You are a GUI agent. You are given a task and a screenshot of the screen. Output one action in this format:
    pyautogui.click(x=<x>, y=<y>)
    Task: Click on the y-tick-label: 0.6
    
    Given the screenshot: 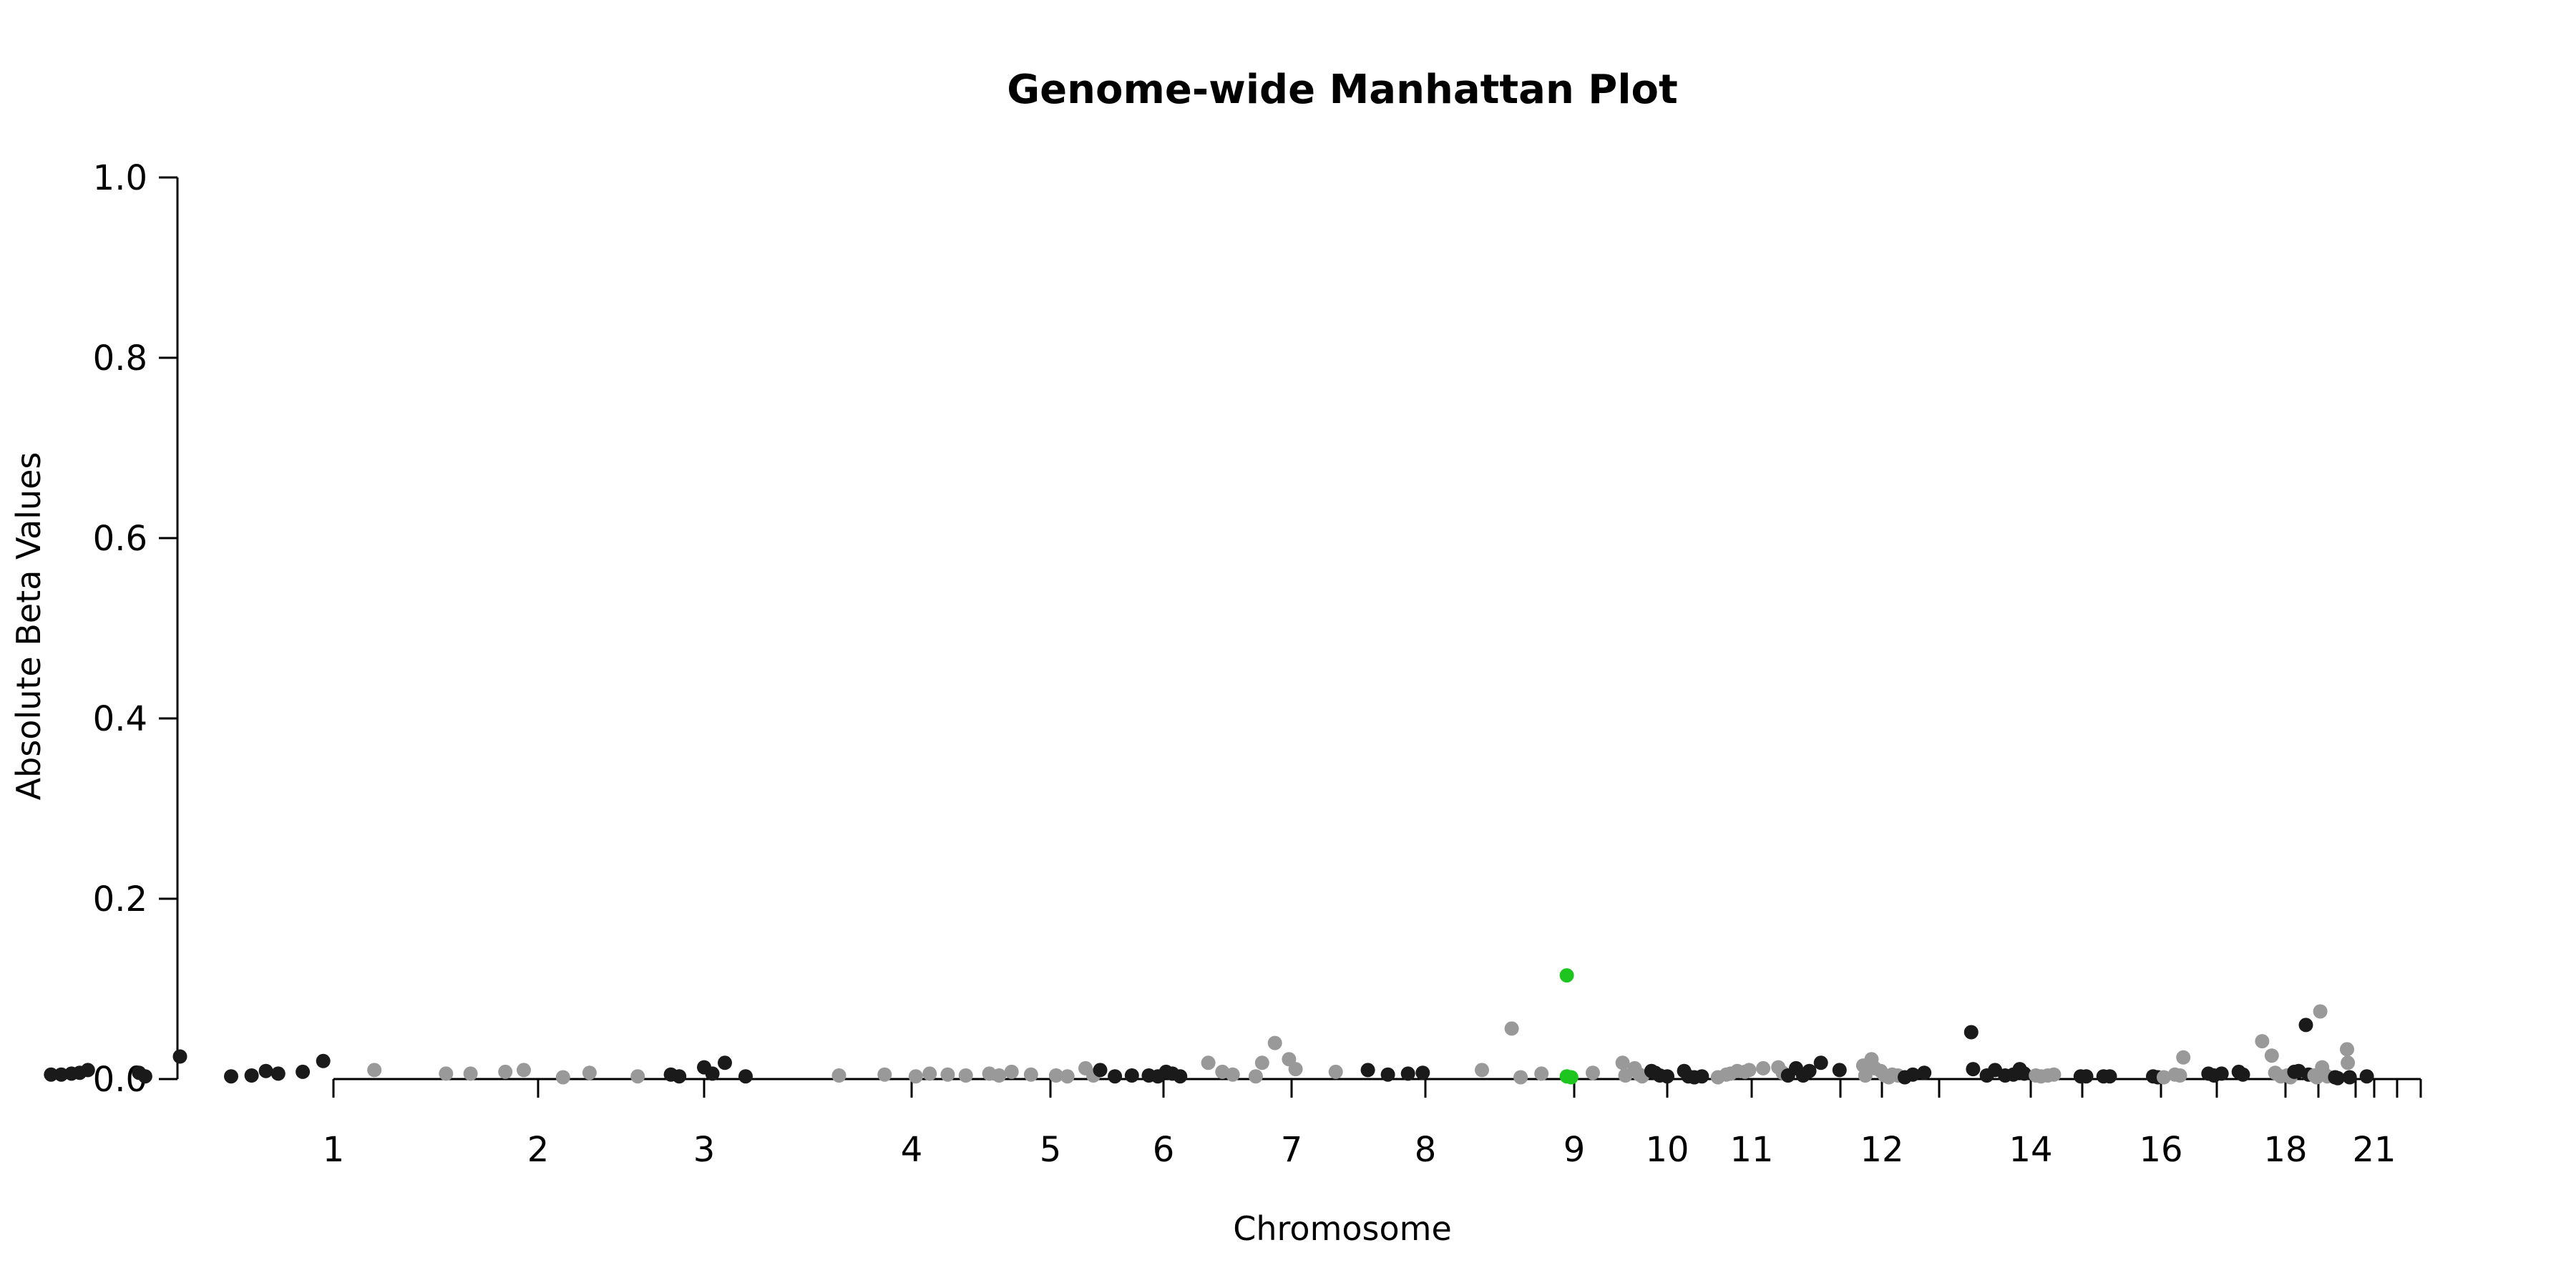 What is the action you would take?
    pyautogui.click(x=120, y=539)
    